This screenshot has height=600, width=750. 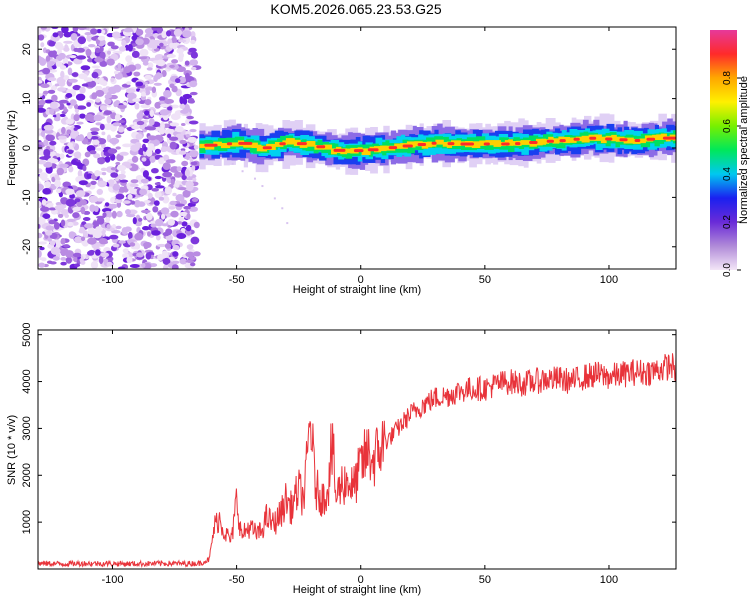 What do you see at coordinates (727, 222) in the screenshot?
I see `colorbar-tick-label: 0.2` at bounding box center [727, 222].